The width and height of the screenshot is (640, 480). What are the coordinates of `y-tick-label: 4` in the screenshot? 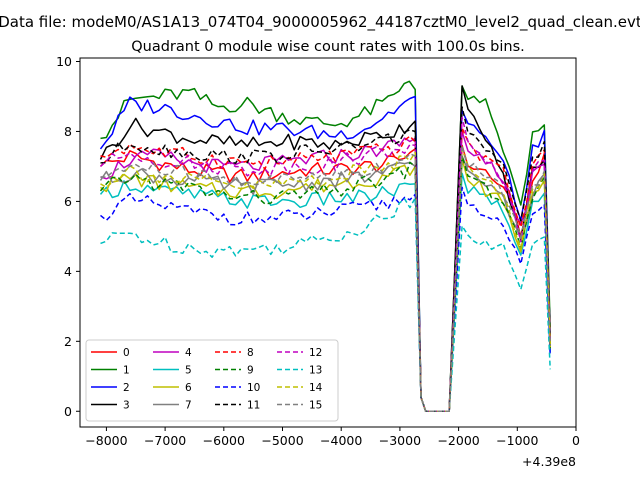 It's located at (68, 271).